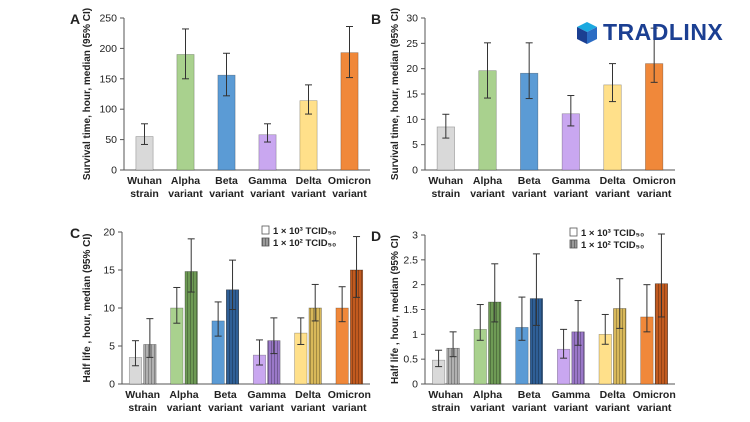  I want to click on cube-logo-icon, so click(587, 32).